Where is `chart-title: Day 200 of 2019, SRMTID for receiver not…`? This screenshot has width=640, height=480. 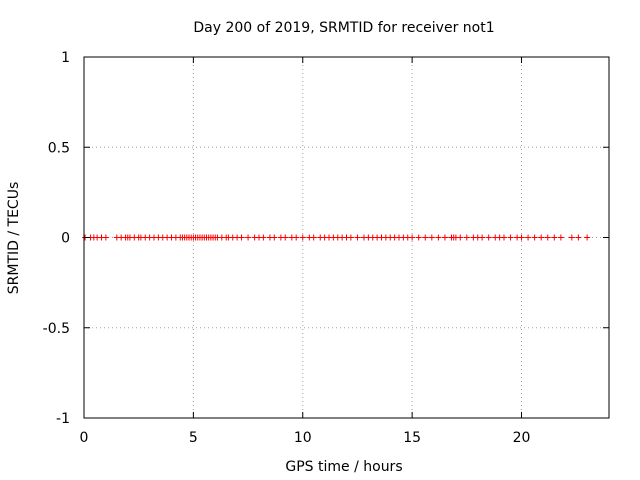
chart-title: Day 200 of 2019, SRMTID for receiver not… is located at coordinates (343, 28).